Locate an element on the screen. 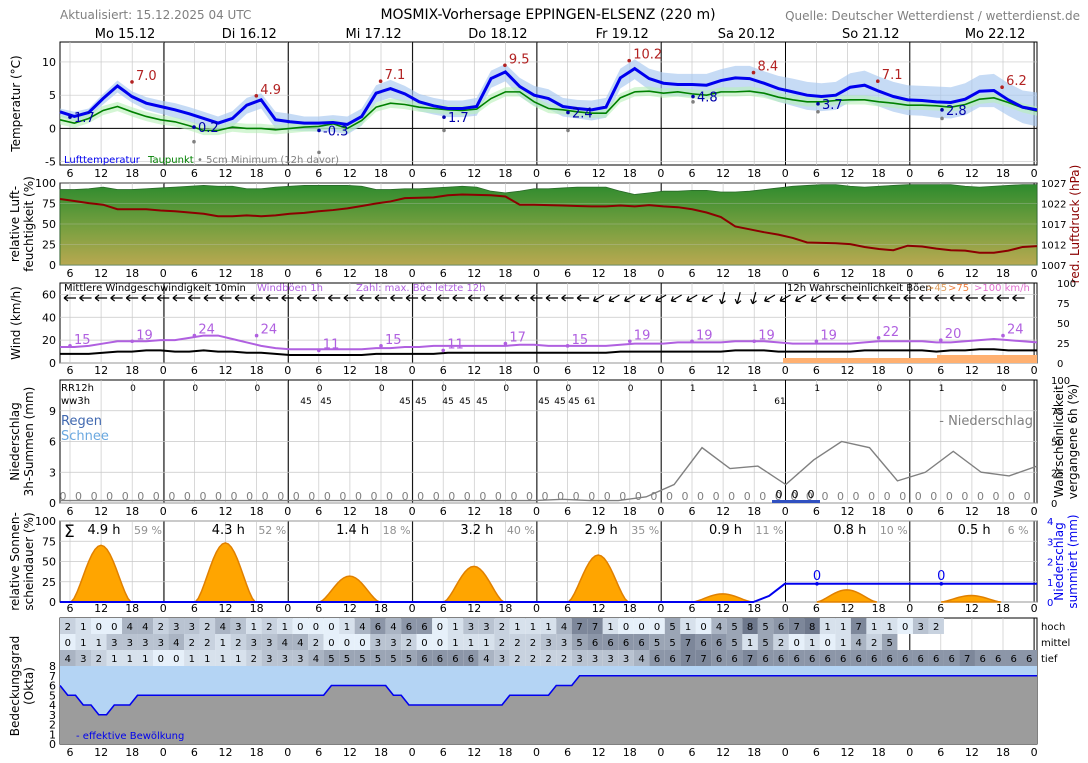  cloud-level-label: hoch is located at coordinates (1053, 627).